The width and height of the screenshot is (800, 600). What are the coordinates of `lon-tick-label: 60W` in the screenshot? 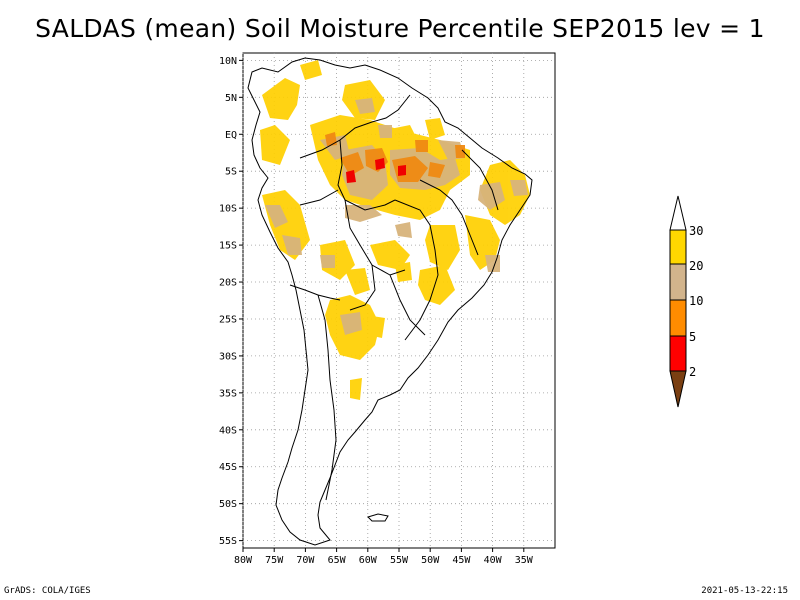 It's located at (368, 560).